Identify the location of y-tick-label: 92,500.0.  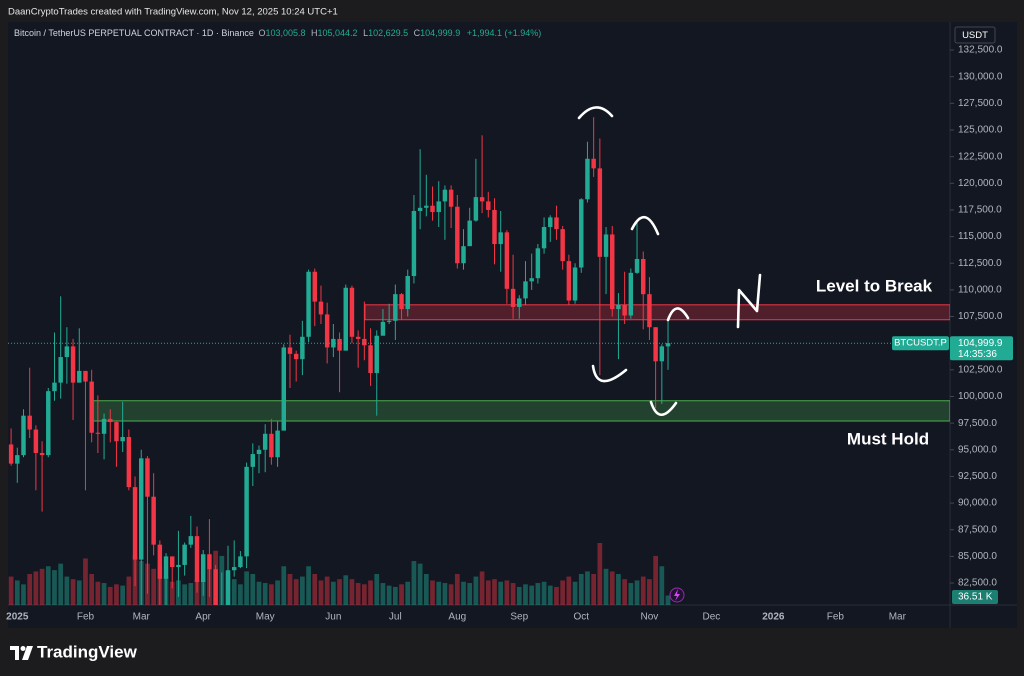
(977, 476).